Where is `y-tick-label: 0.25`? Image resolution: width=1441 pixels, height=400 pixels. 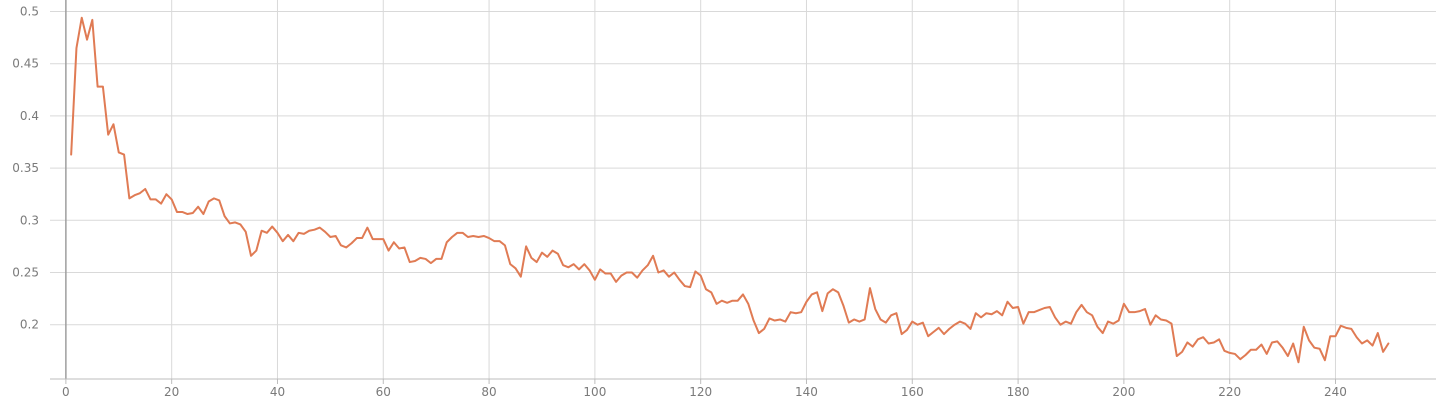 y-tick-label: 0.25 is located at coordinates (25, 273).